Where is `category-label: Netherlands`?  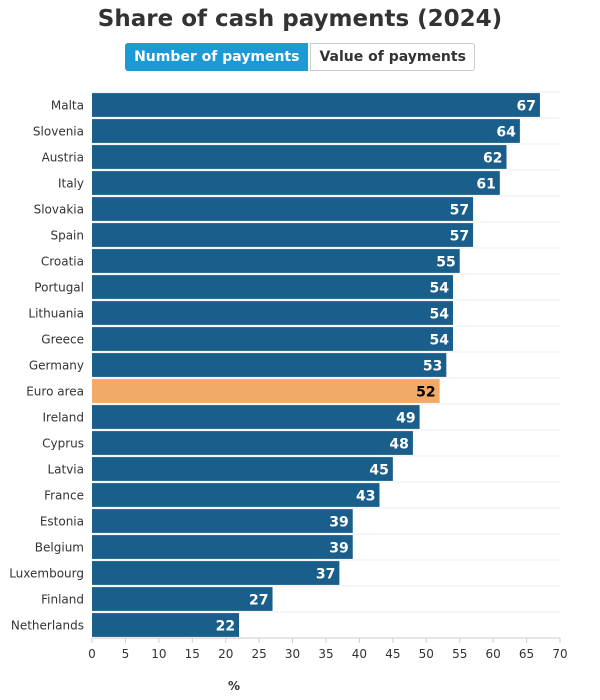 category-label: Netherlands is located at coordinates (47, 626).